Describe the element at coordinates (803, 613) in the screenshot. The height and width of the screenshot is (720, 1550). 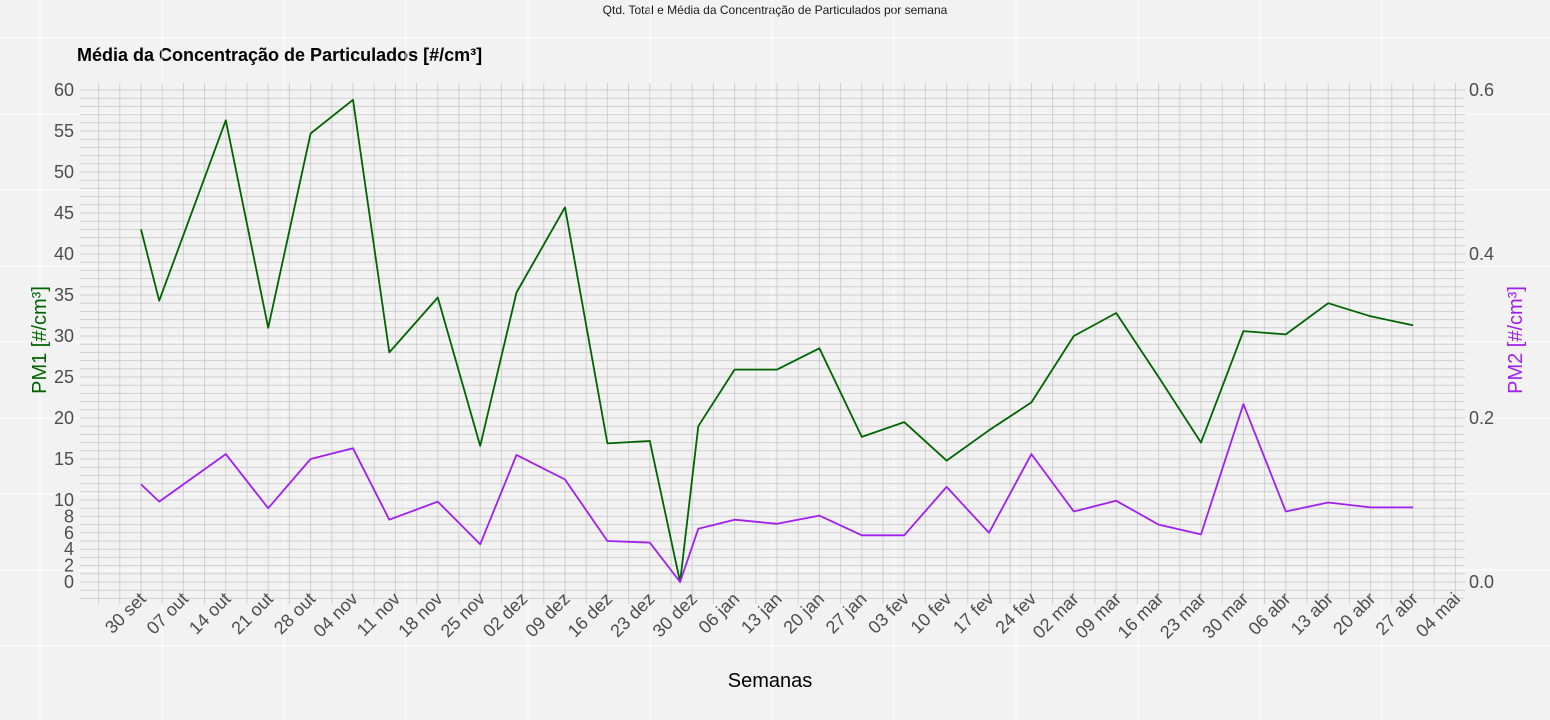
I see `x-tick-label: 20 jan` at that location.